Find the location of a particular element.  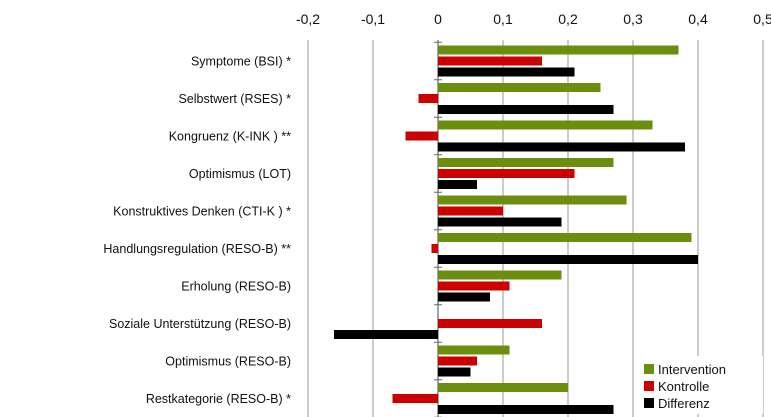

legend-label: Differenz is located at coordinates (684, 403).